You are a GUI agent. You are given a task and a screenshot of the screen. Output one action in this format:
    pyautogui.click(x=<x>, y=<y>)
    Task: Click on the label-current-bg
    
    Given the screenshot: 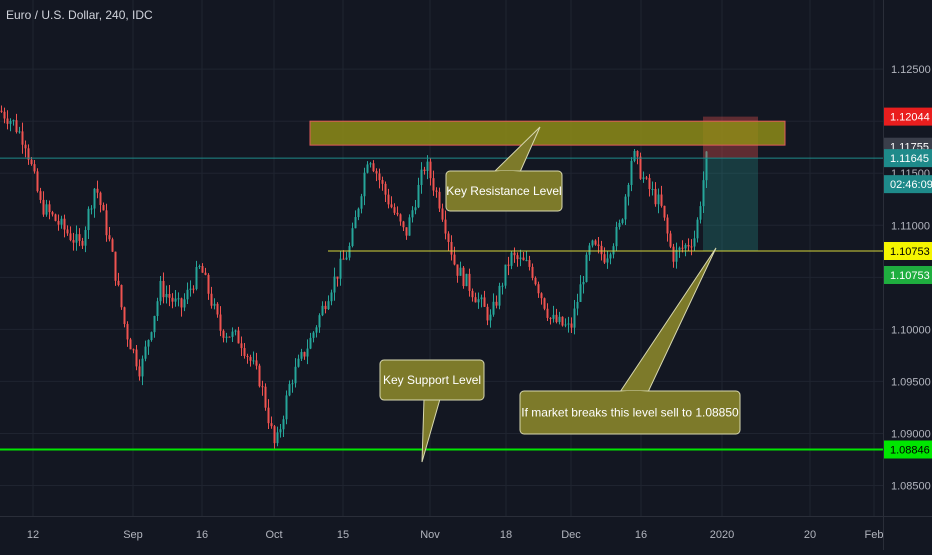 What is the action you would take?
    pyautogui.click(x=908, y=158)
    